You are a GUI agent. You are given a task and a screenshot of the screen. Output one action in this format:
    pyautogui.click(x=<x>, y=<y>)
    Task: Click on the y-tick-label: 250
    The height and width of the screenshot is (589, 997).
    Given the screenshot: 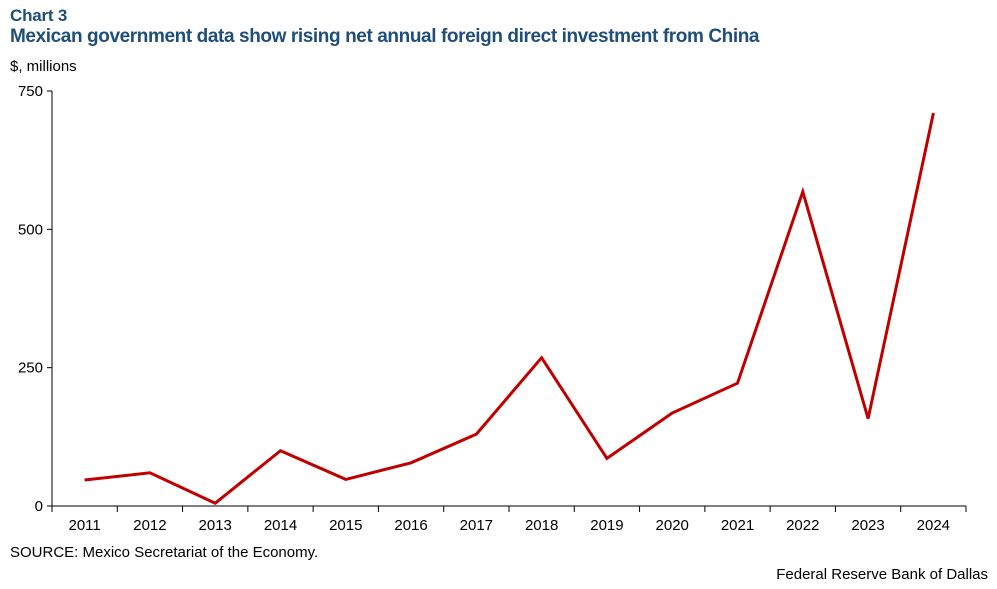 What is the action you would take?
    pyautogui.click(x=30, y=368)
    